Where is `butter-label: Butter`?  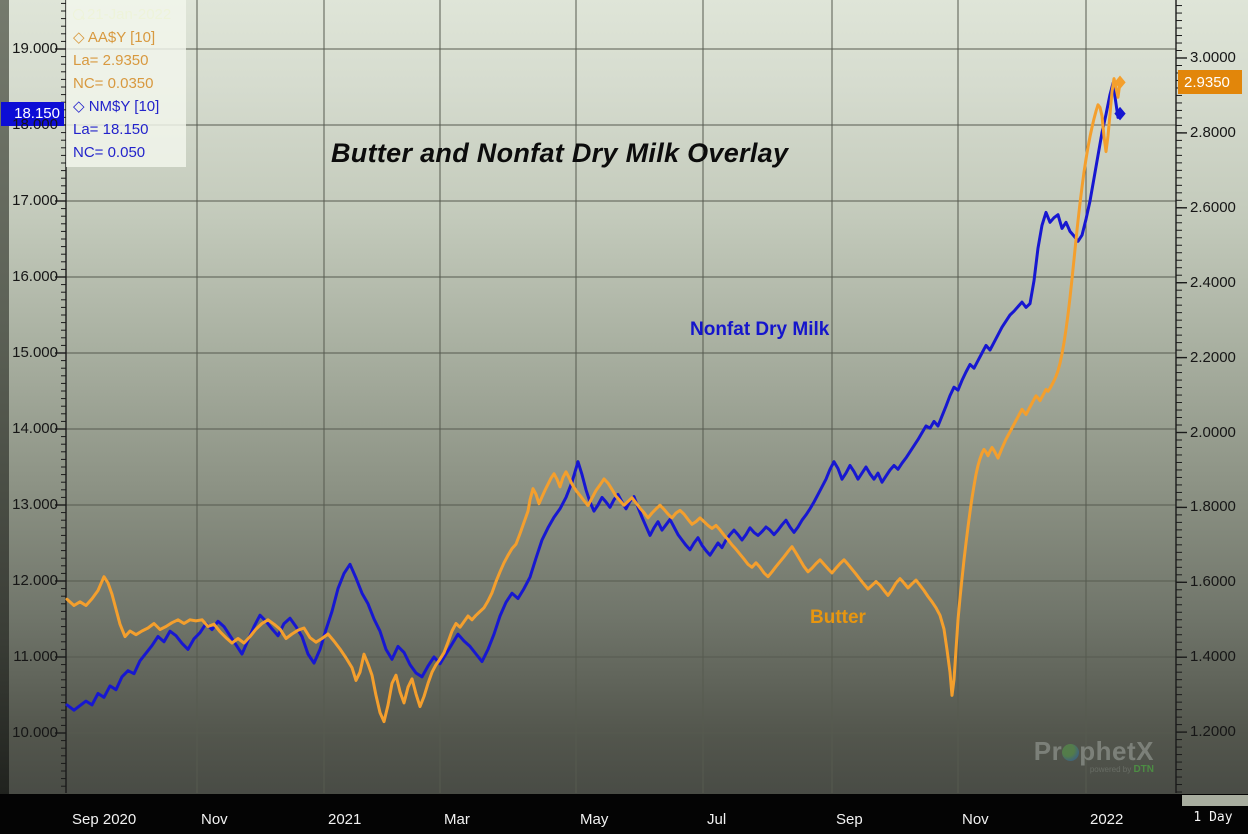
butter-label: Butter is located at coordinates (838, 617).